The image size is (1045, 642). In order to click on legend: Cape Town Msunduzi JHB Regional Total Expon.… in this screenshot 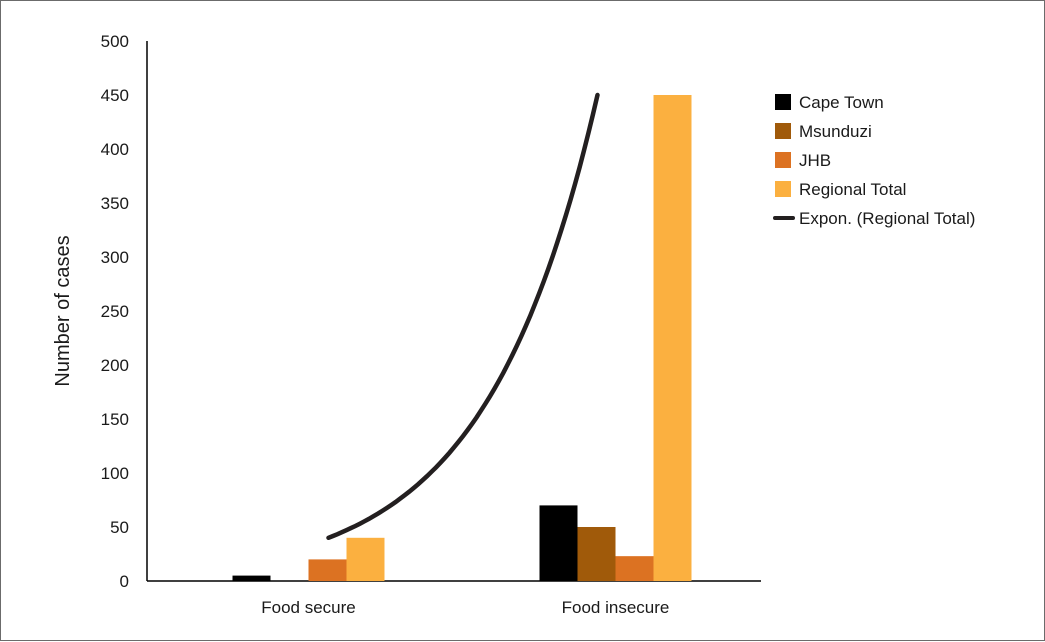, I will do `click(874, 160)`.